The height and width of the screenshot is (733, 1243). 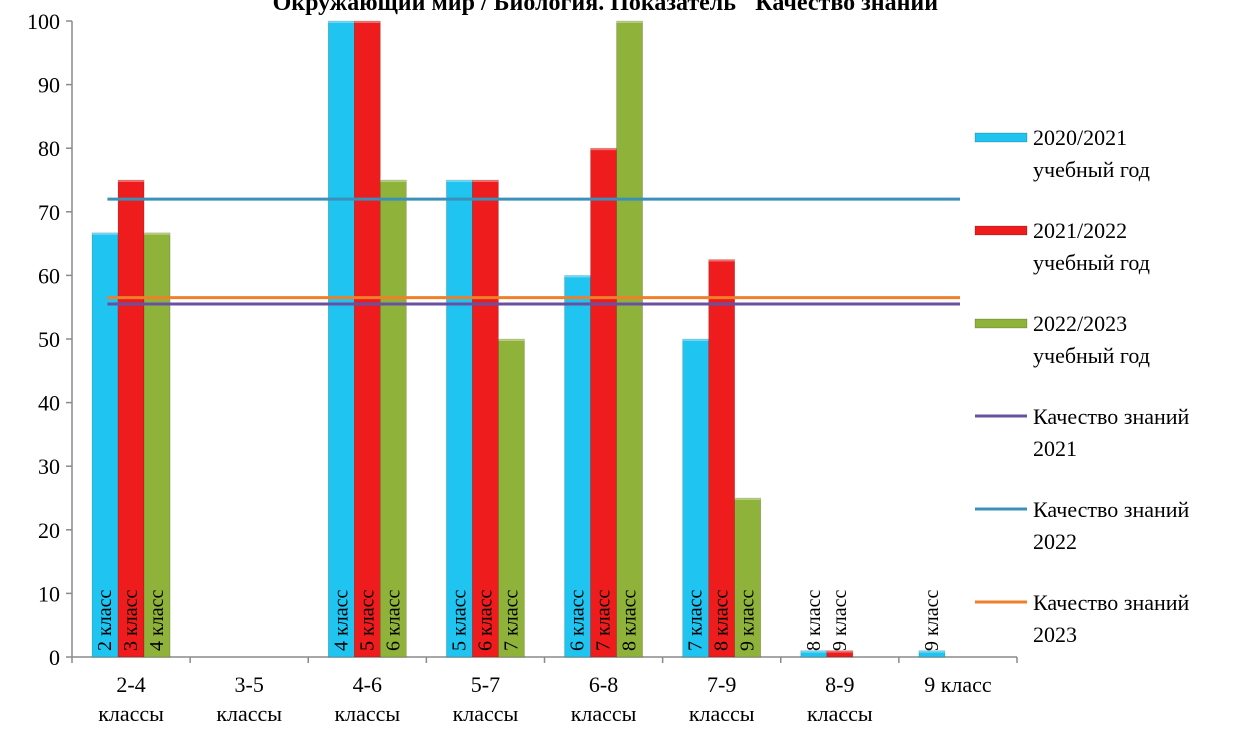 I want to click on x-tick-label: 7-9, so click(x=721, y=684).